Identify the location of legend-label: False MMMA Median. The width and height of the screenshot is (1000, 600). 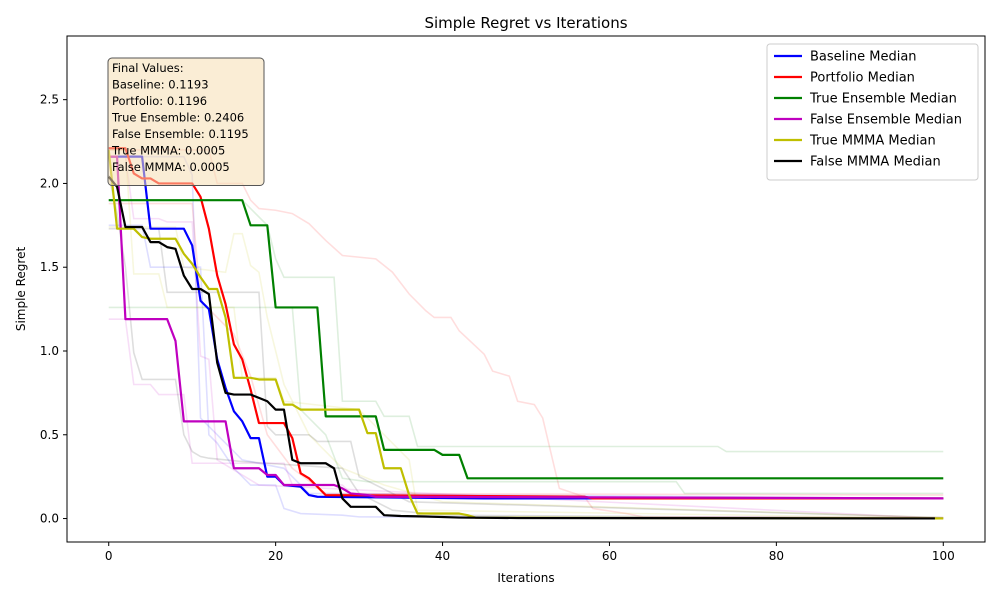
(875, 162).